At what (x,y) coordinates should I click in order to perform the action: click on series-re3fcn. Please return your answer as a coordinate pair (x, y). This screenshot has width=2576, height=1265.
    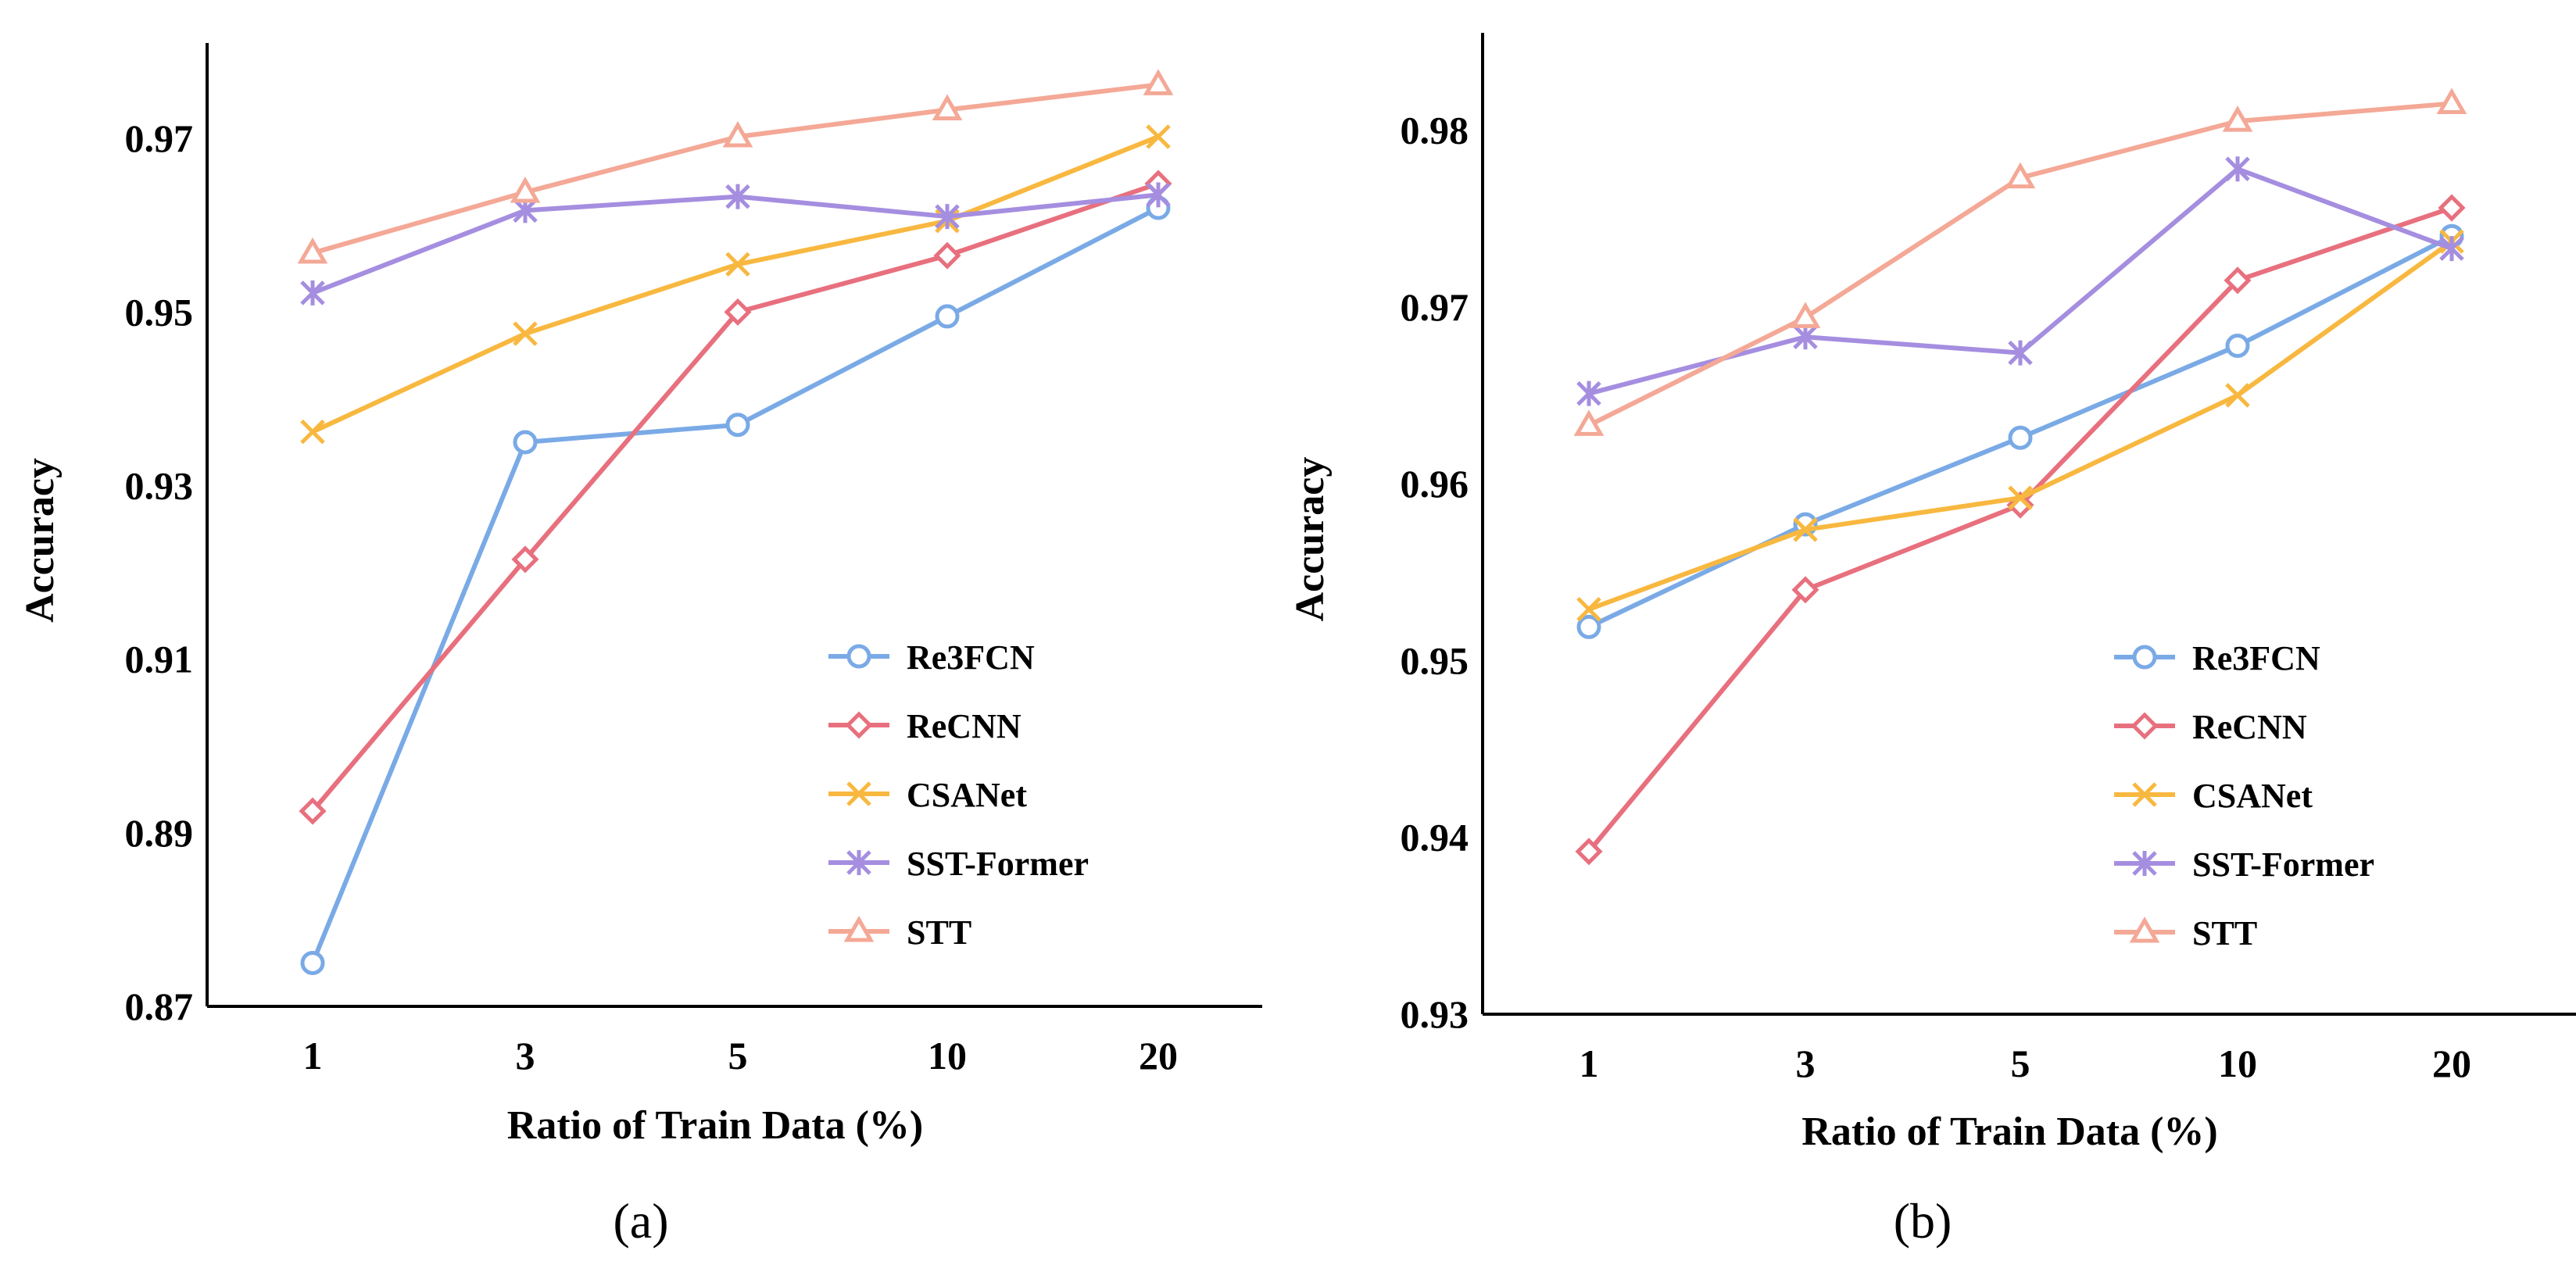
    Looking at the image, I should click on (2020, 431).